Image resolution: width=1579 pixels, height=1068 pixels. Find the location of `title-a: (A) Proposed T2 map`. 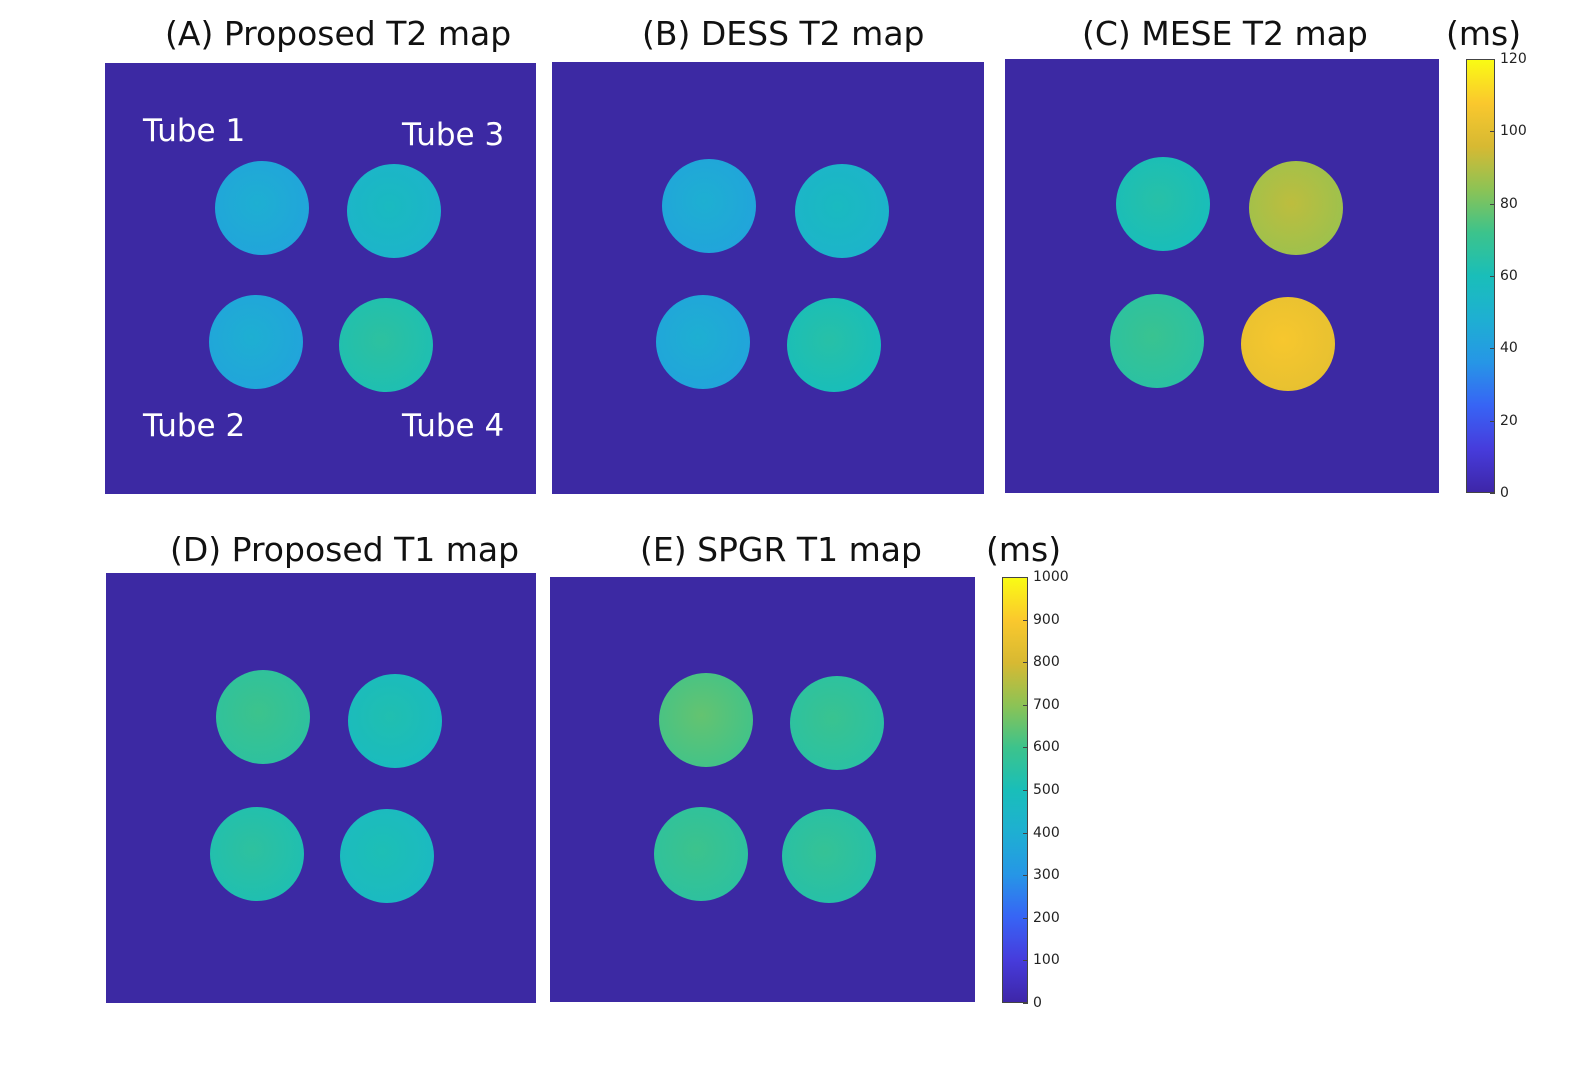

title-a: (A) Proposed T2 map is located at coordinates (338, 33).